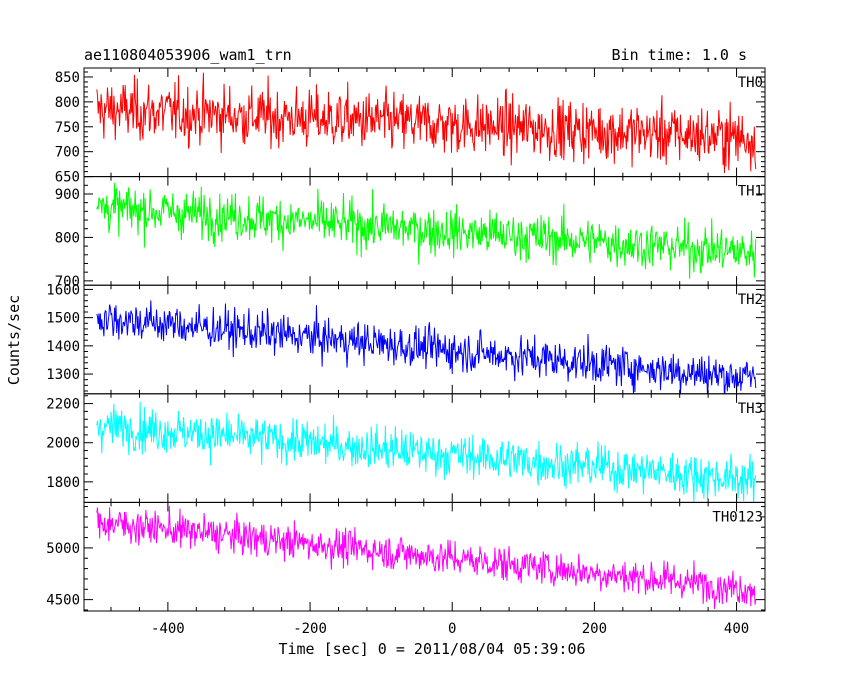 The width and height of the screenshot is (850, 680). What do you see at coordinates (594, 629) in the screenshot?
I see `x-tick-label: 200` at bounding box center [594, 629].